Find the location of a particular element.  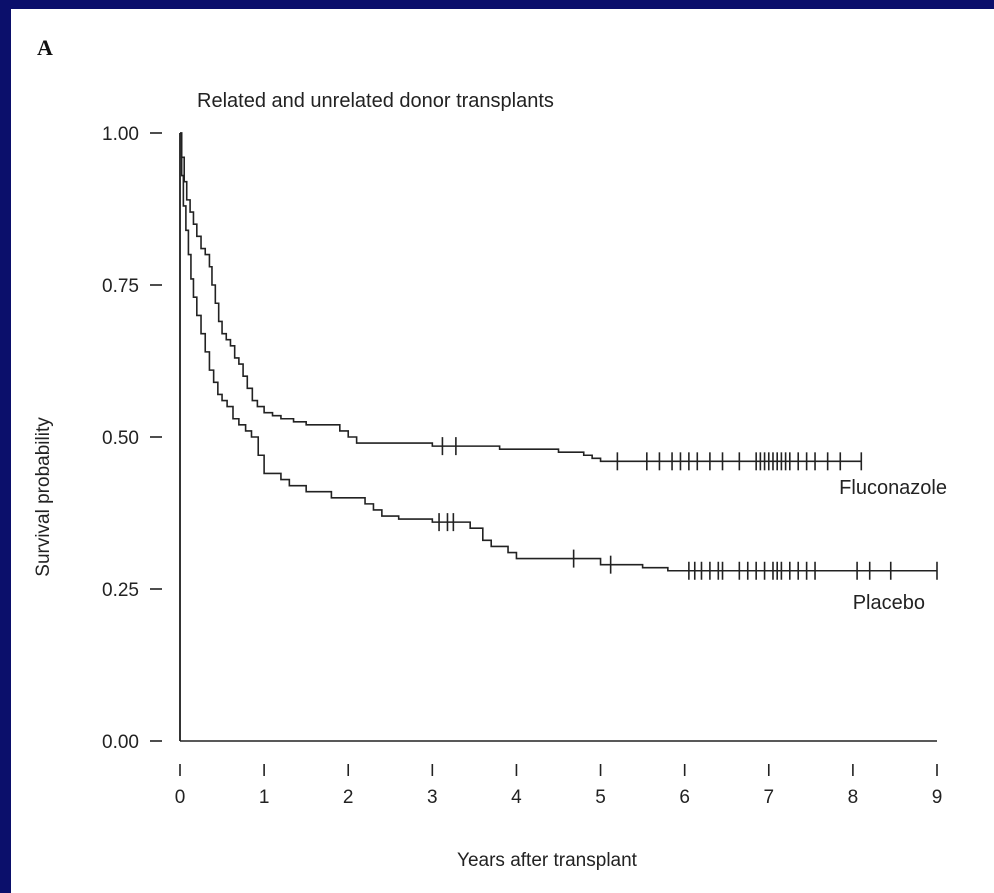

x-tick-label: 2 is located at coordinates (348, 797).